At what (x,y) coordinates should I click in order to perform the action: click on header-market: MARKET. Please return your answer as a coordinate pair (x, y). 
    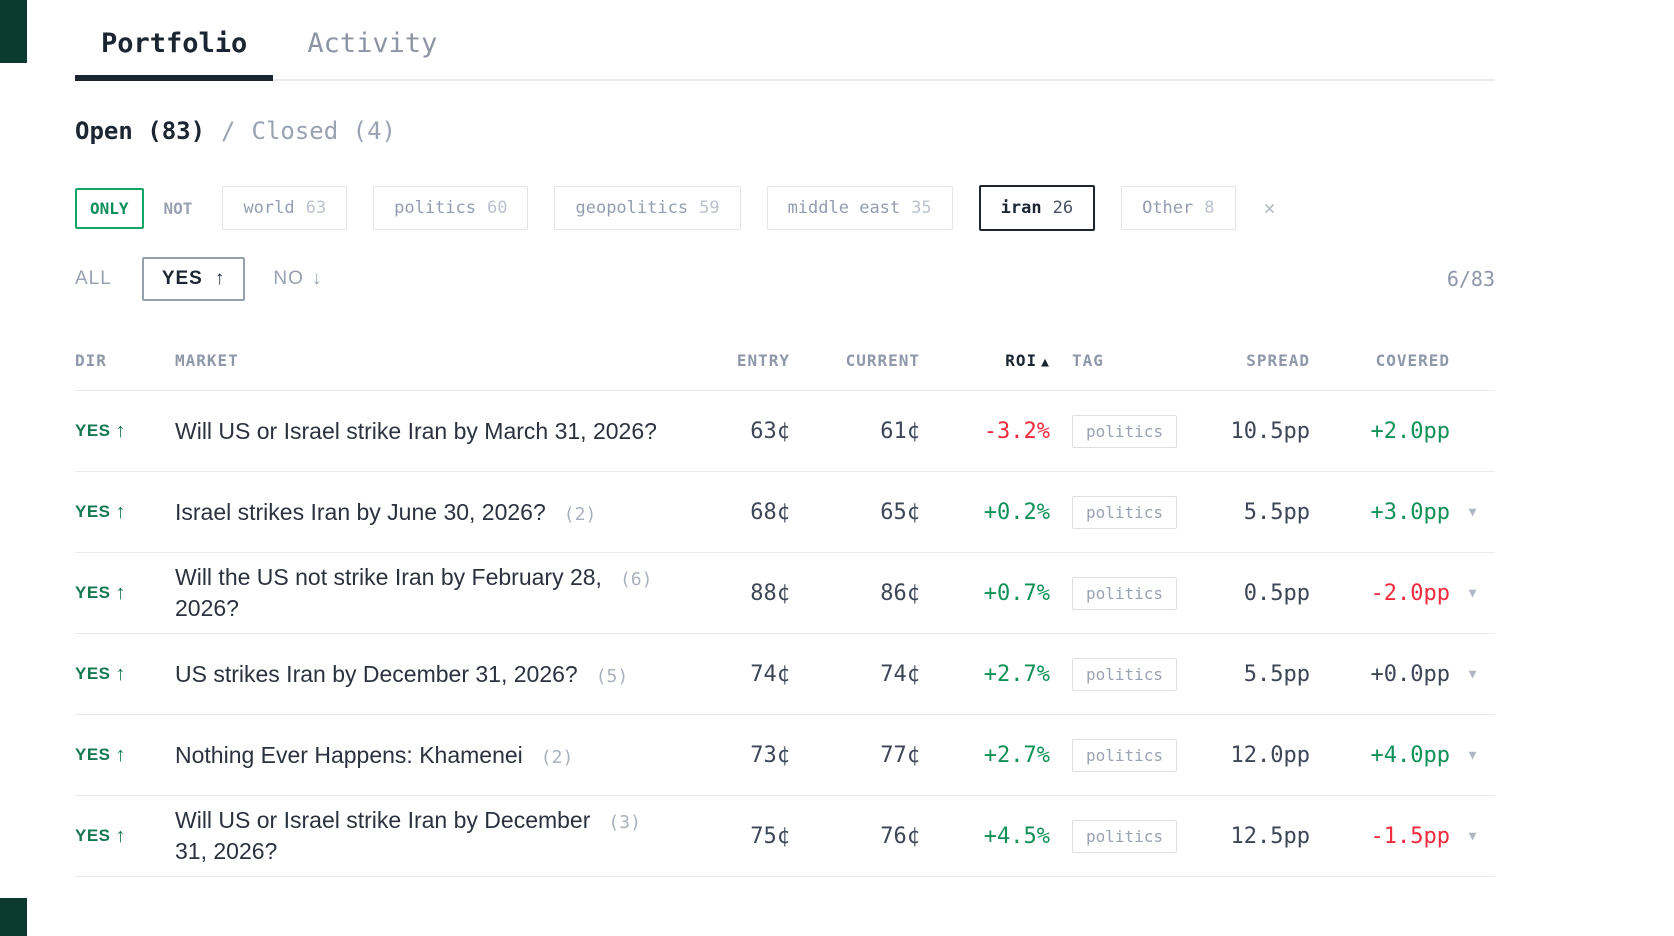
    Looking at the image, I should click on (207, 360).